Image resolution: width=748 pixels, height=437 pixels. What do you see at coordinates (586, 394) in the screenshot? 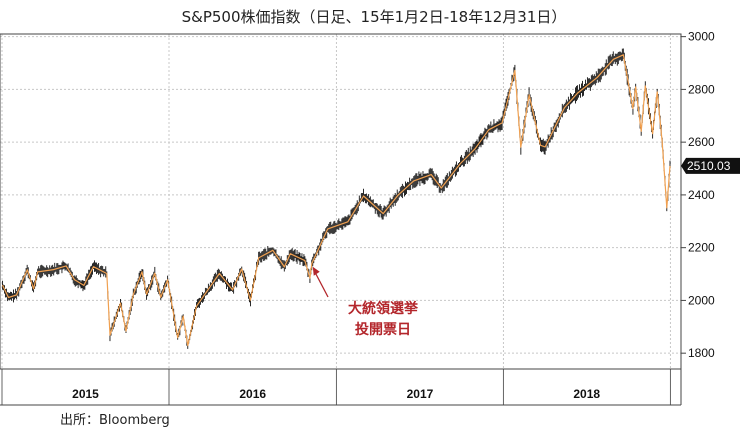
I see `x-tick-label: 2018` at bounding box center [586, 394].